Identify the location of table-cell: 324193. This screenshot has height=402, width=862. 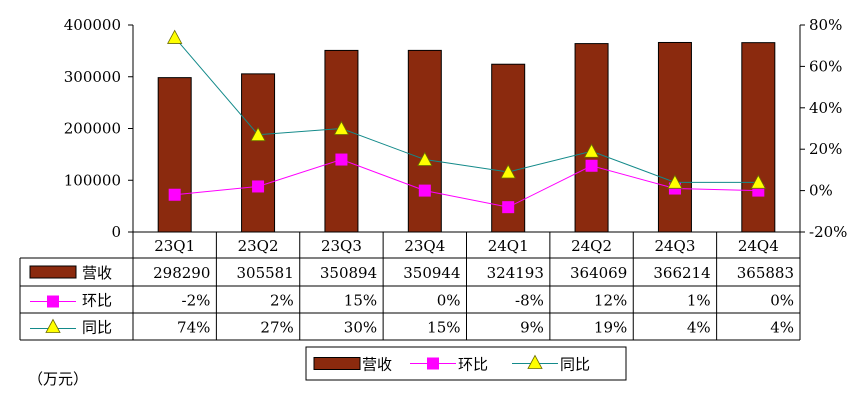
(515, 273).